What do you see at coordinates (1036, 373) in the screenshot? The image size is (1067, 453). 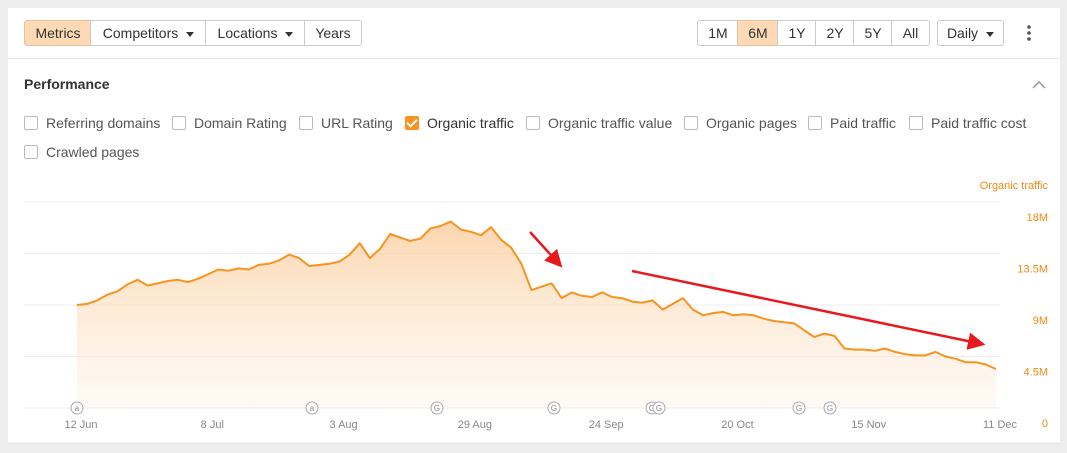 I see `y-tick-label: 4.5M` at bounding box center [1036, 373].